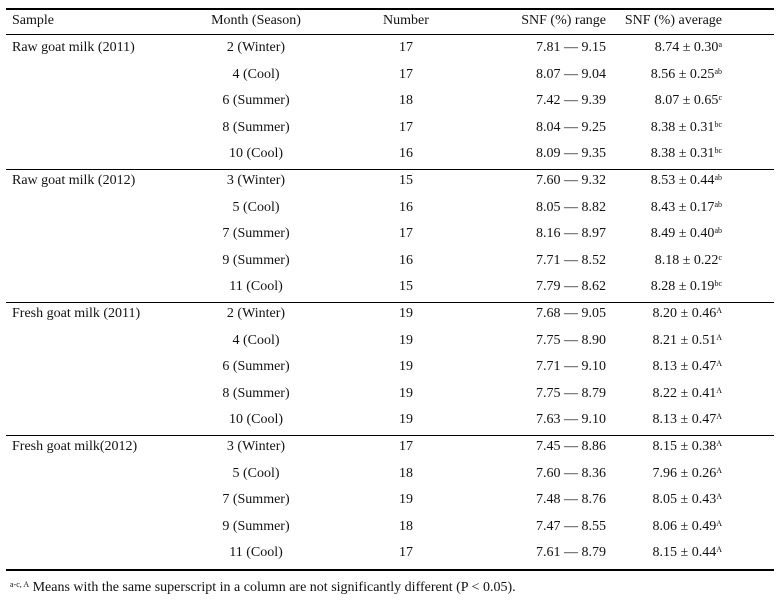  I want to click on month-cell: 7 (Summer), so click(256, 500).